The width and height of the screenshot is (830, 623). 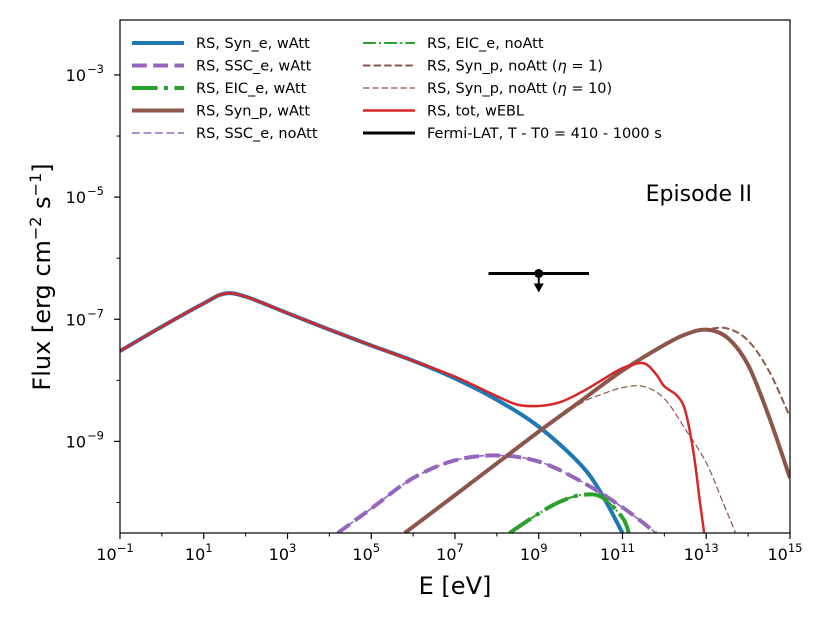 I want to click on y-tick-label: 10⁻³, so click(x=85, y=73).